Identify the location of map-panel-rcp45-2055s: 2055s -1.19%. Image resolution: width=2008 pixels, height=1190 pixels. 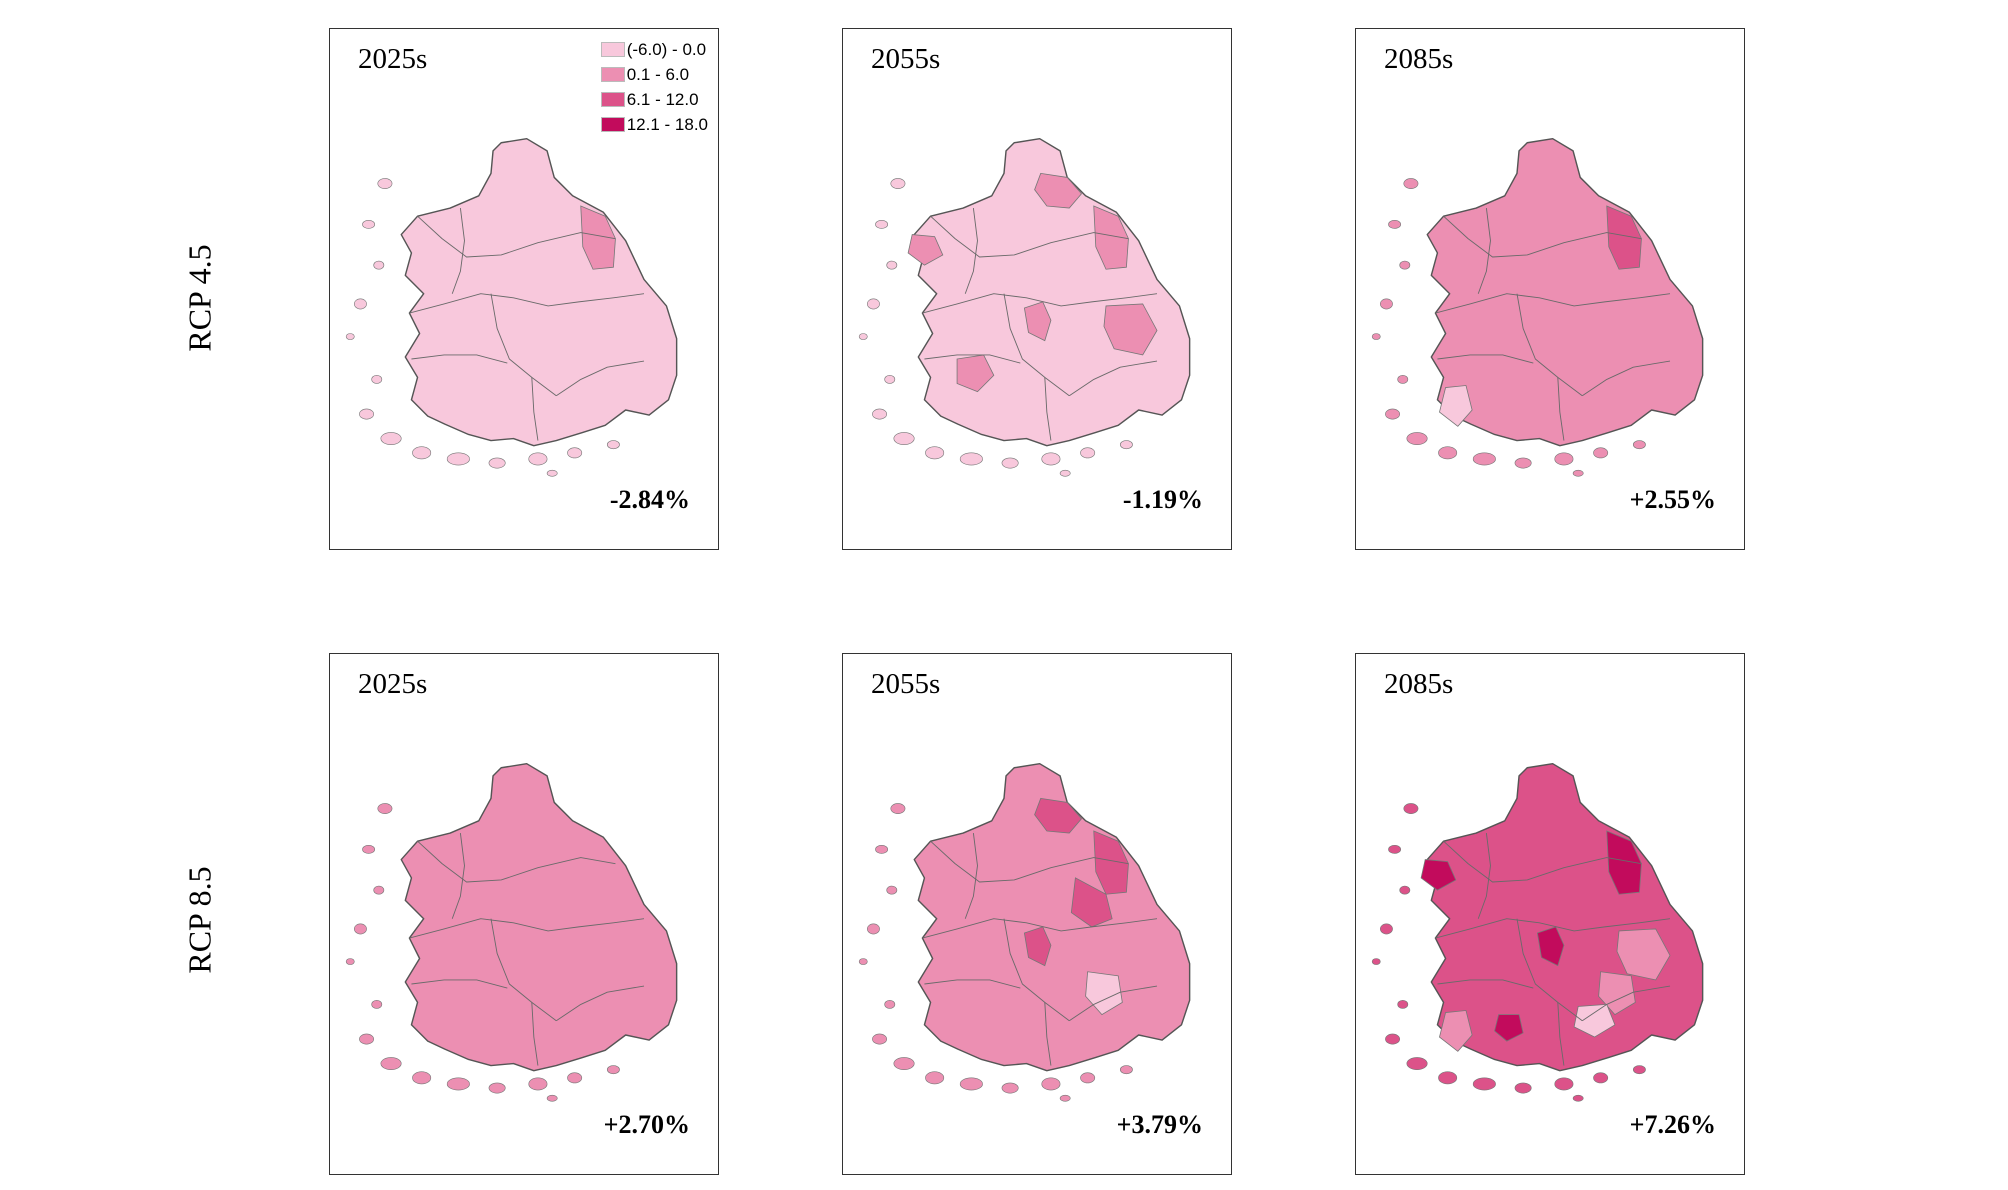
(1037, 289).